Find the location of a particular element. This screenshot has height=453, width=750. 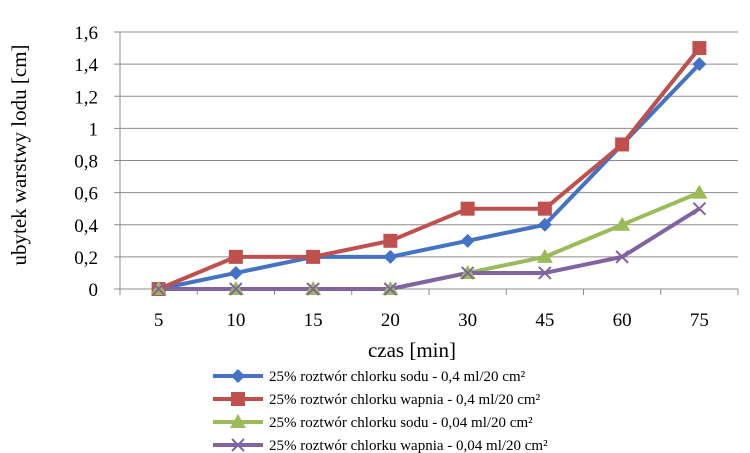

y-tick-label: 1 is located at coordinates (94, 129).